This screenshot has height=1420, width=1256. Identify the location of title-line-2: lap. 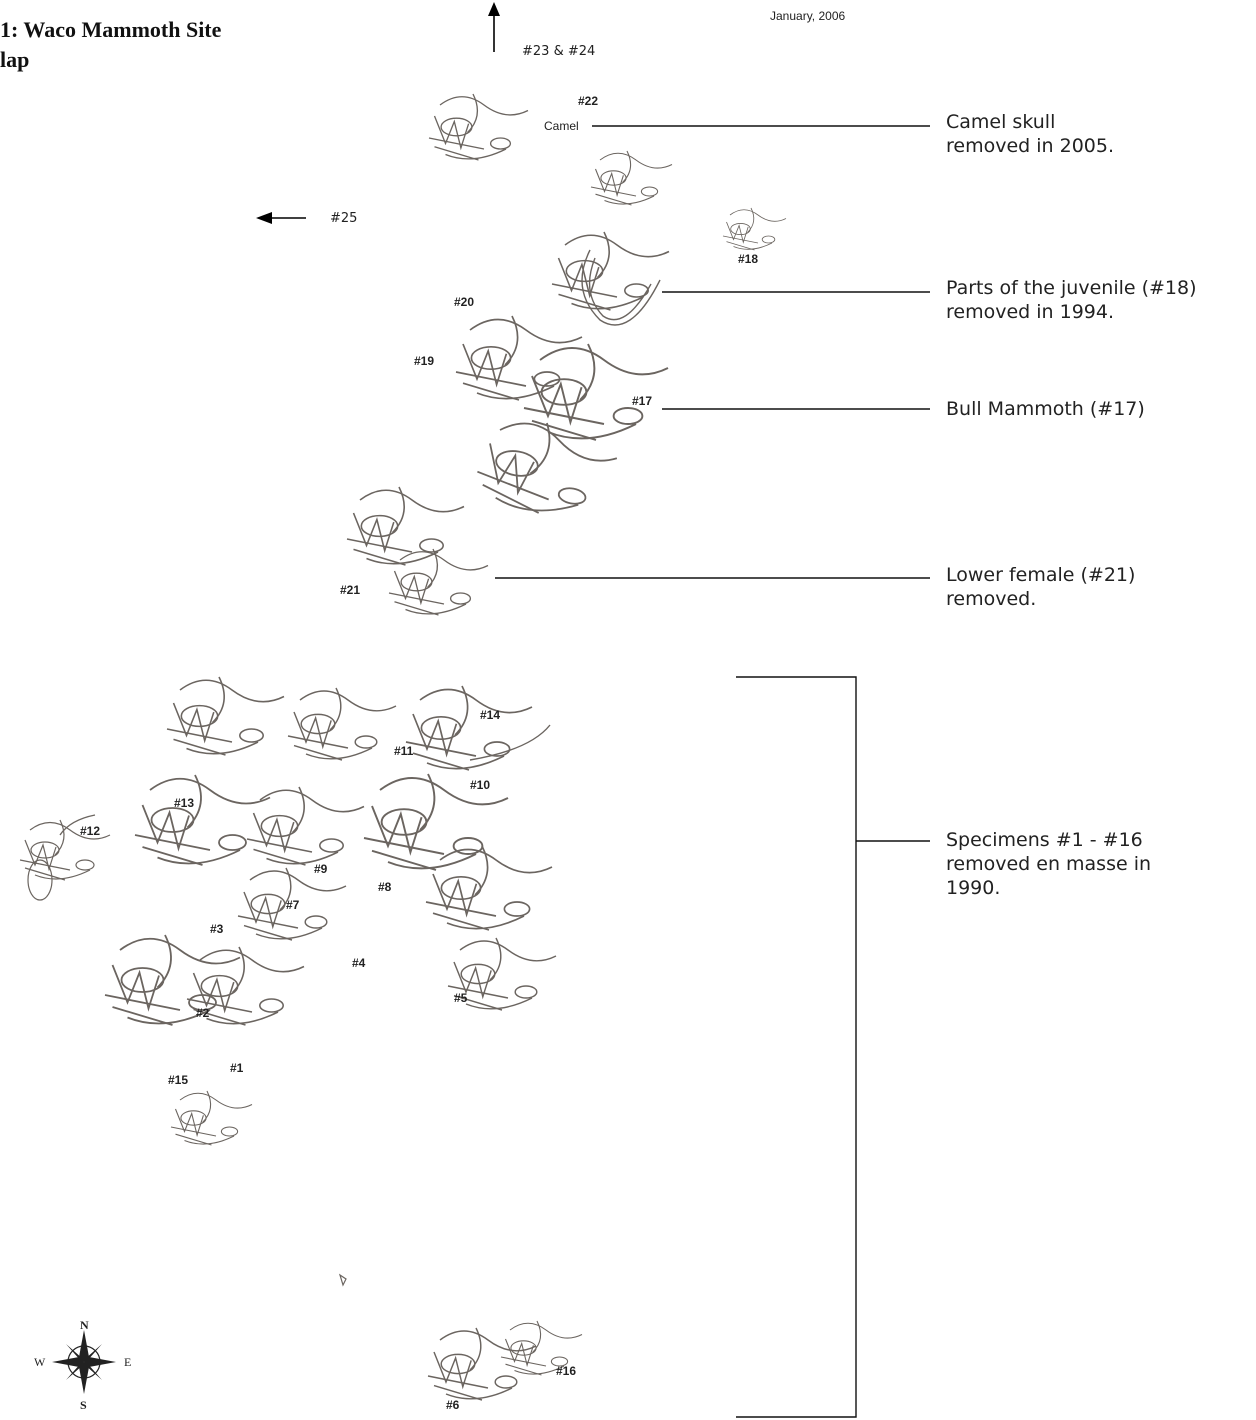
(15, 59).